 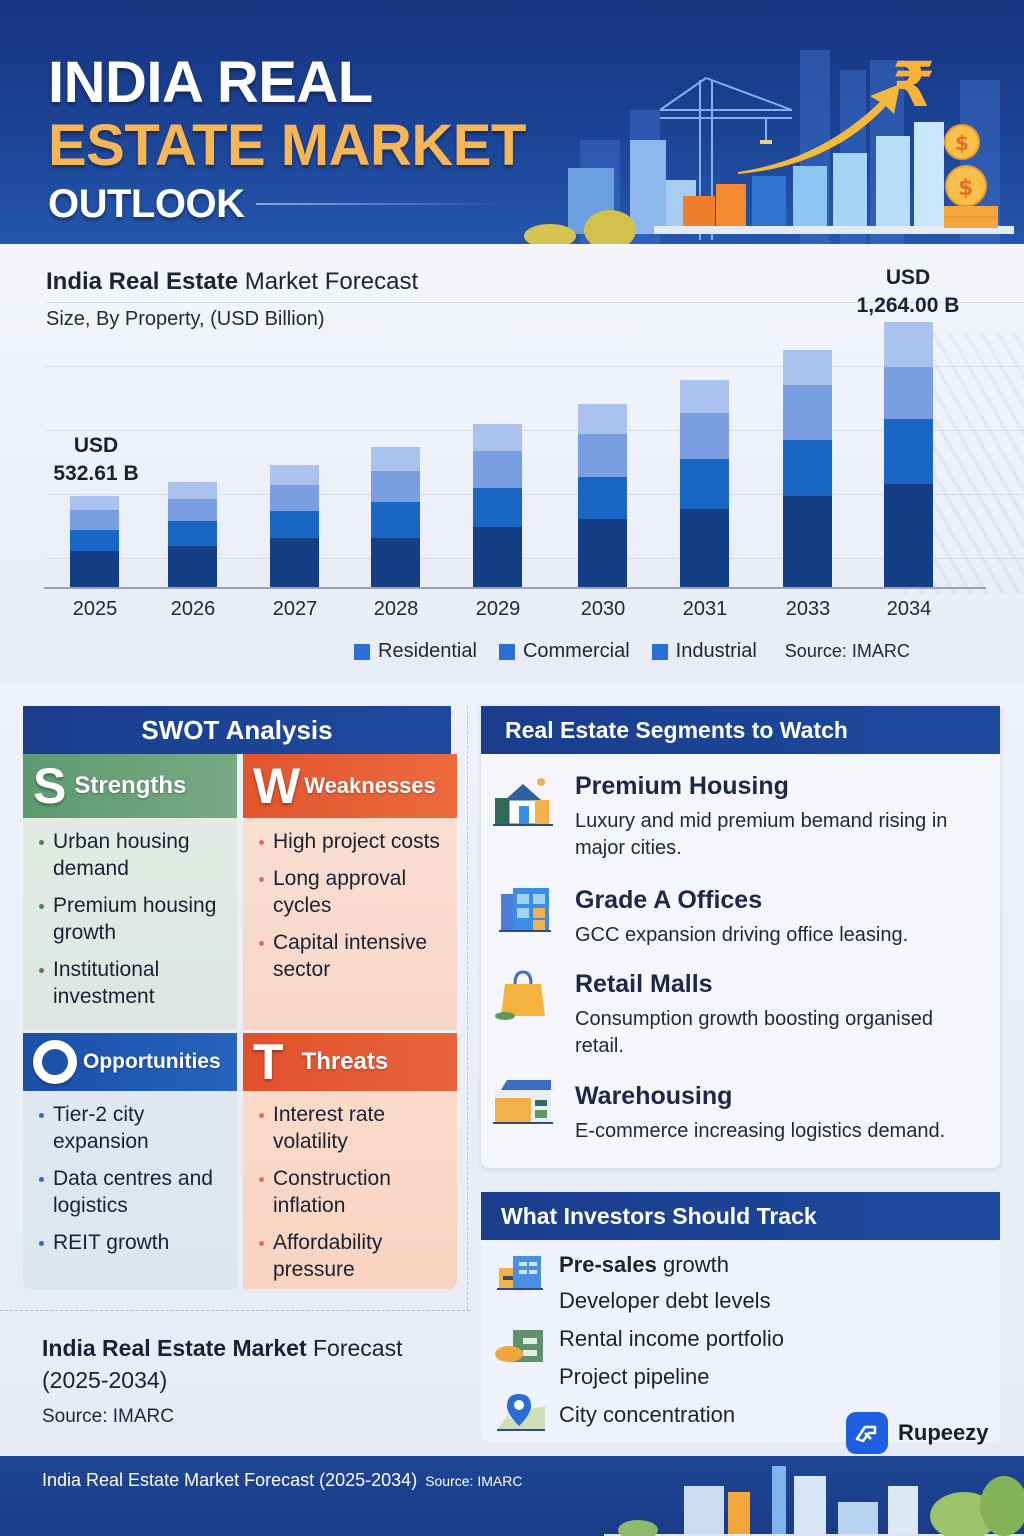 What do you see at coordinates (644, 984) in the screenshot?
I see `segment-name: Retail Malls` at bounding box center [644, 984].